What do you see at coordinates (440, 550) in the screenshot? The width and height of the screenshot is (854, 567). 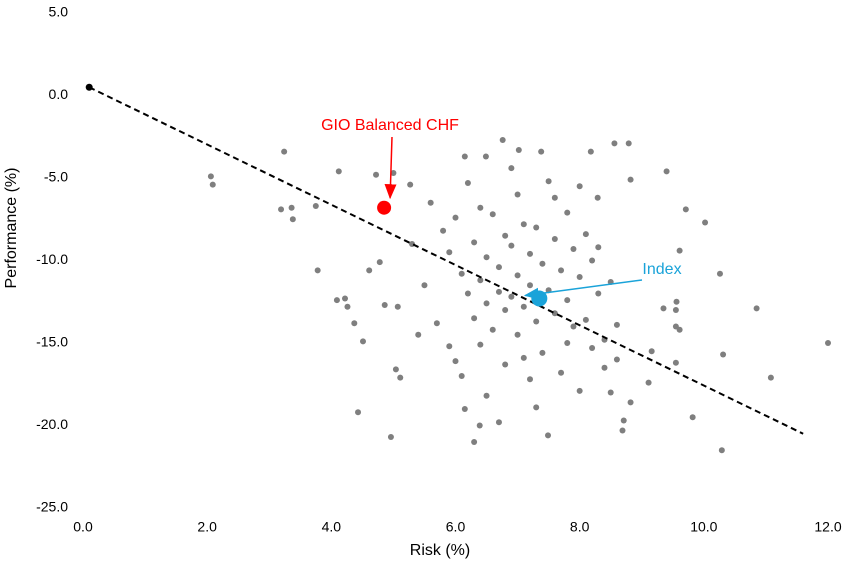 I see `x-axis-label: Risk (%)` at bounding box center [440, 550].